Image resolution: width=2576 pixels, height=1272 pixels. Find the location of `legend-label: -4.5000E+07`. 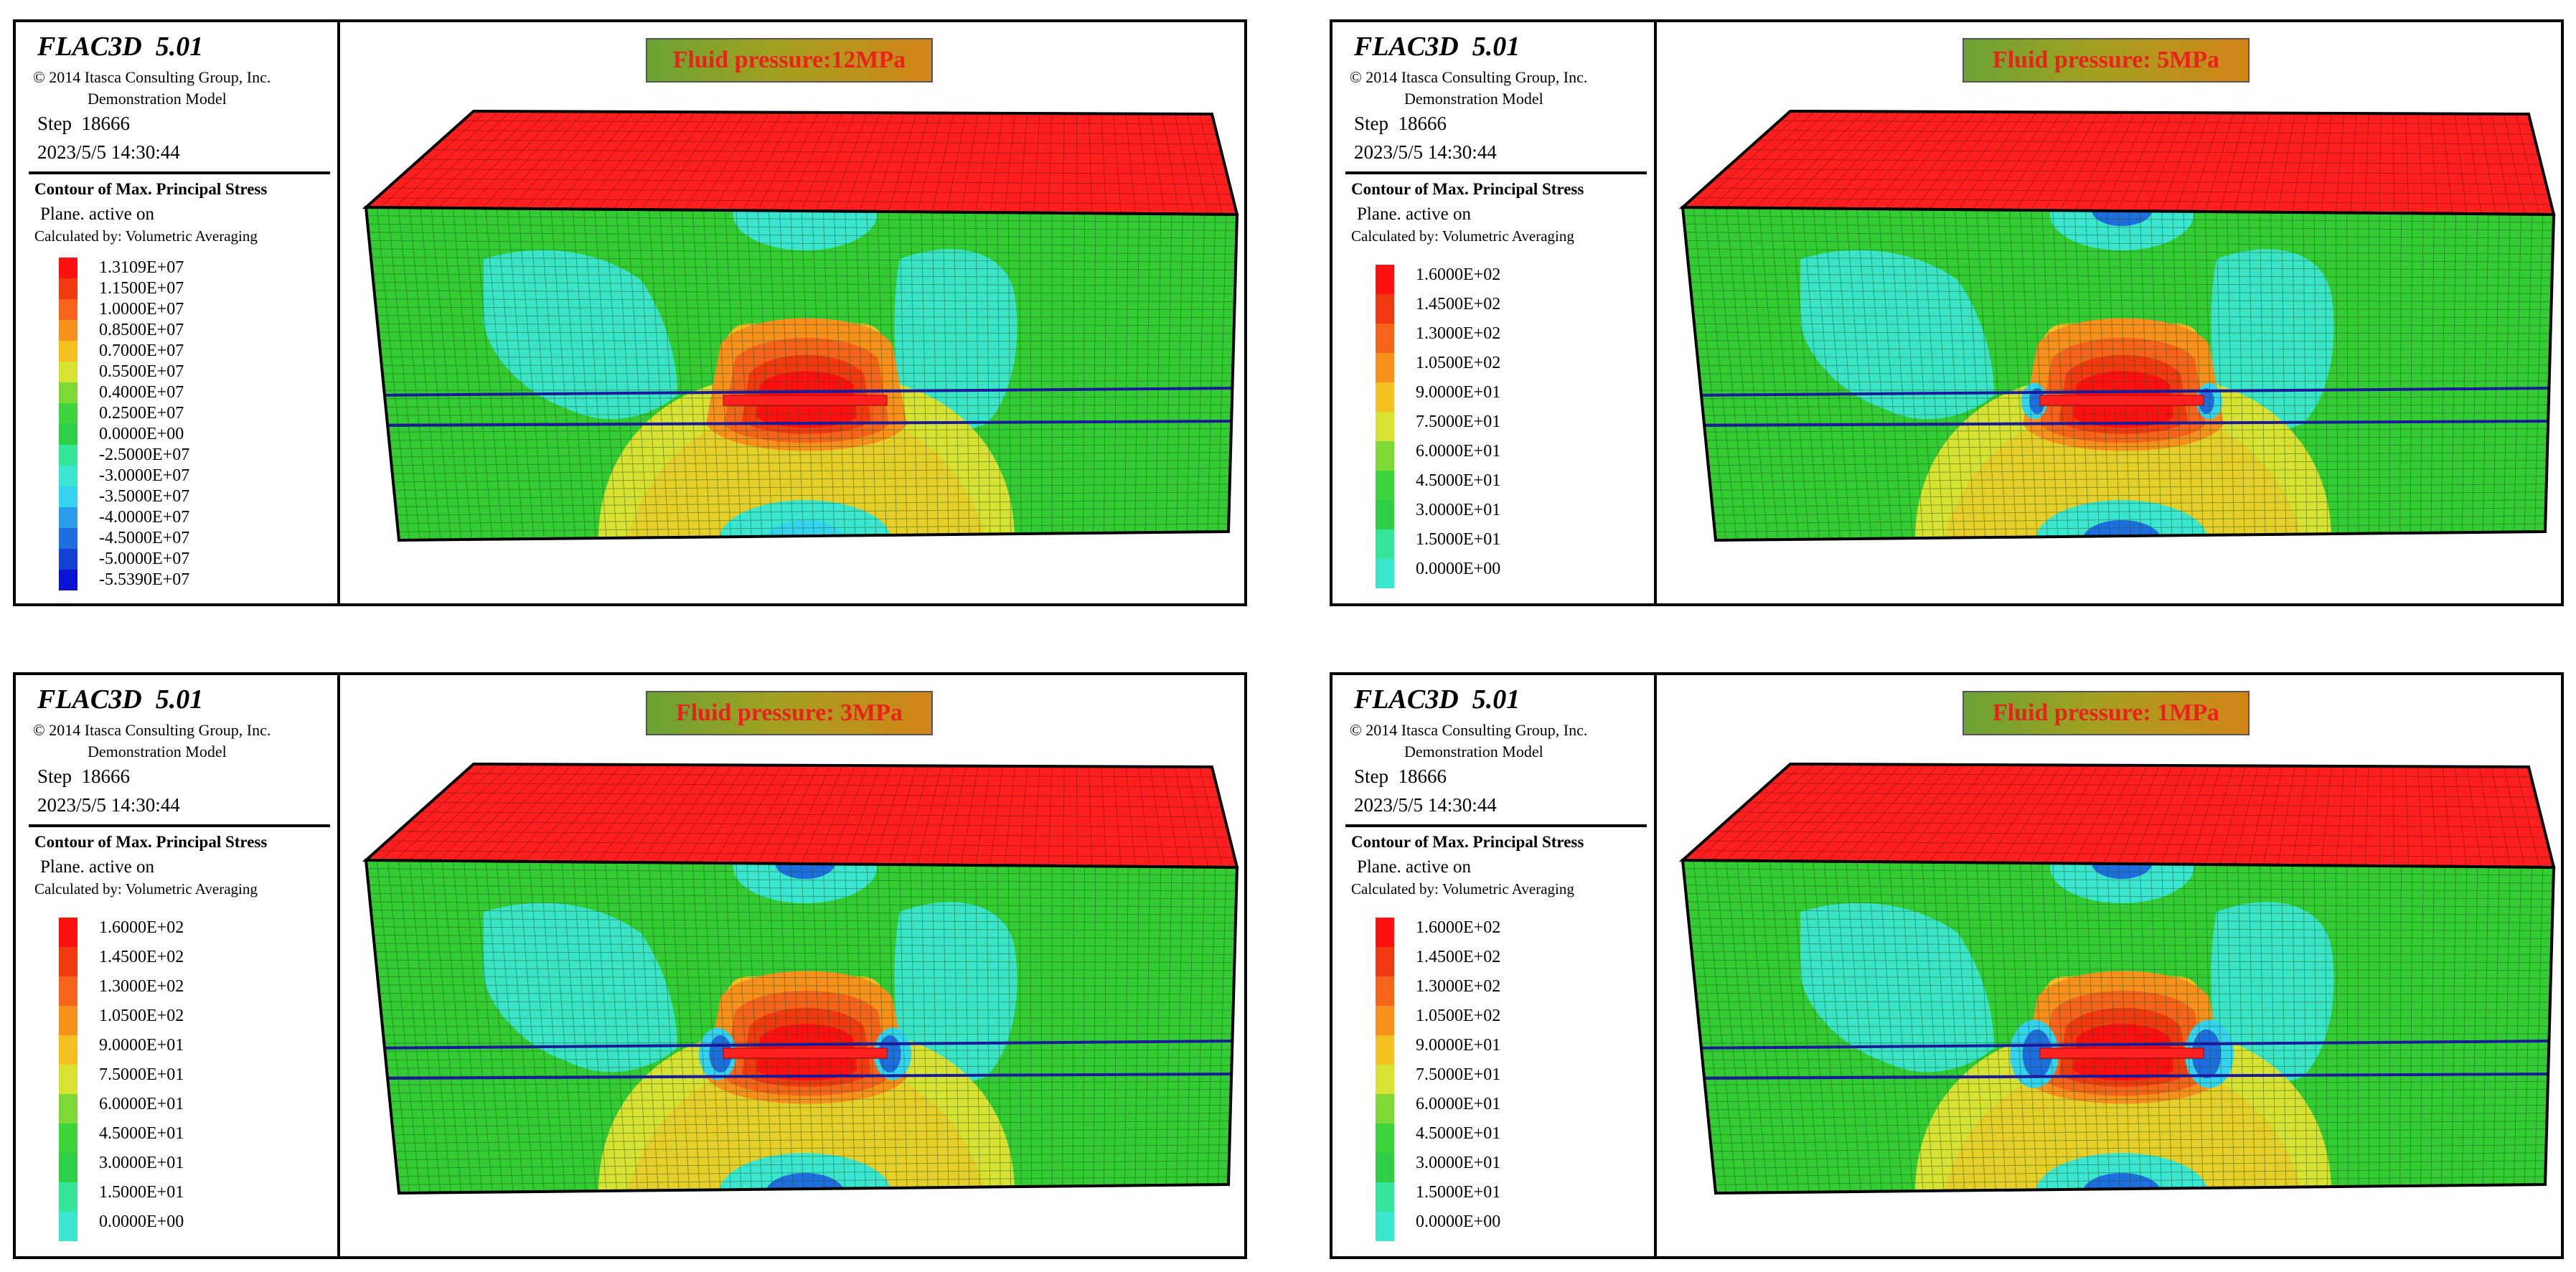

legend-label: -4.5000E+07 is located at coordinates (144, 538).